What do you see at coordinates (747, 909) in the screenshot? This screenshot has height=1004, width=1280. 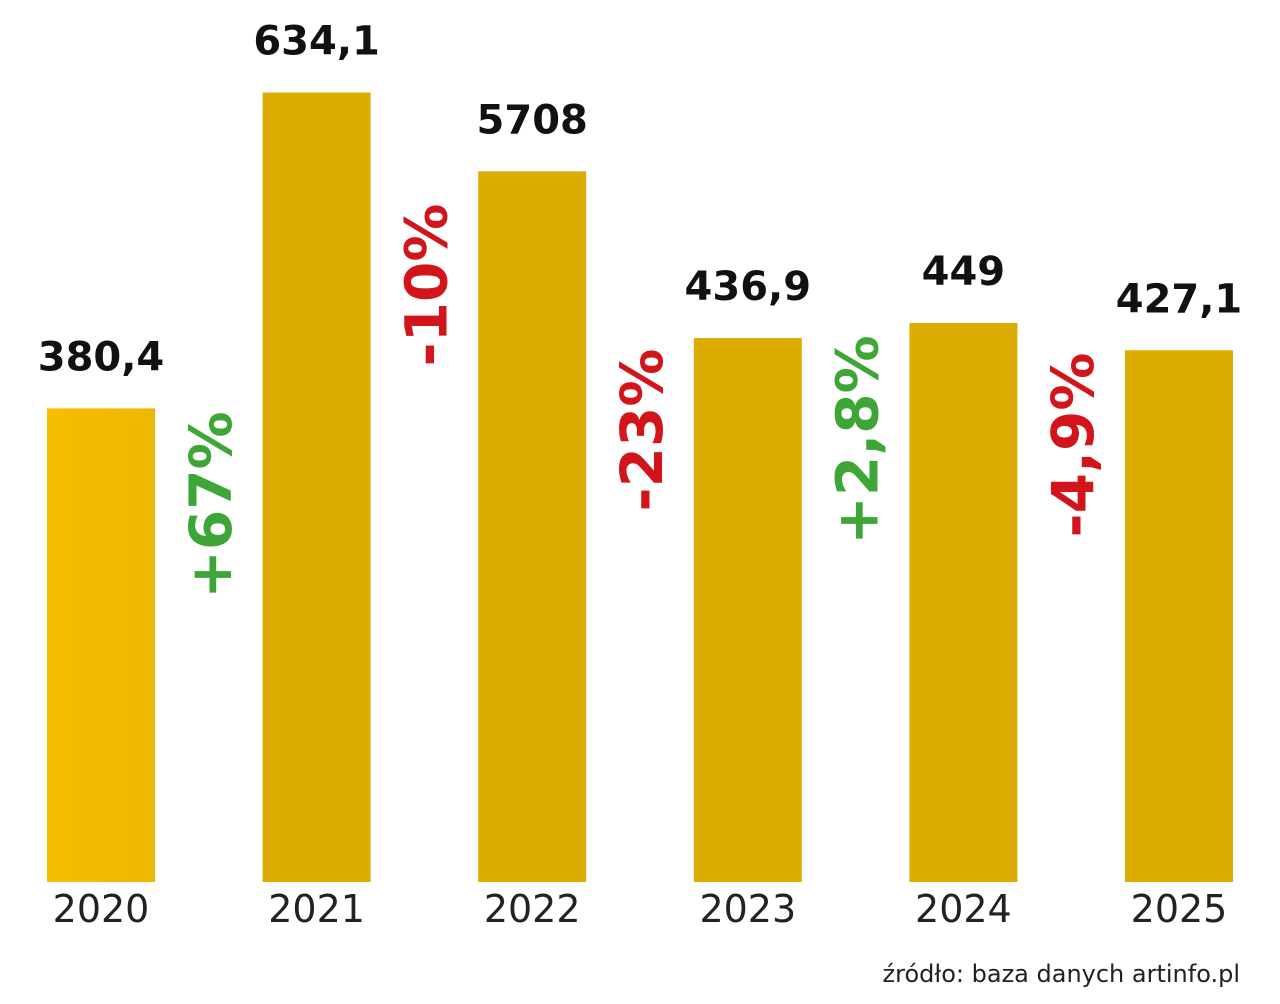 I see `x-tick-label-2023: 2023` at bounding box center [747, 909].